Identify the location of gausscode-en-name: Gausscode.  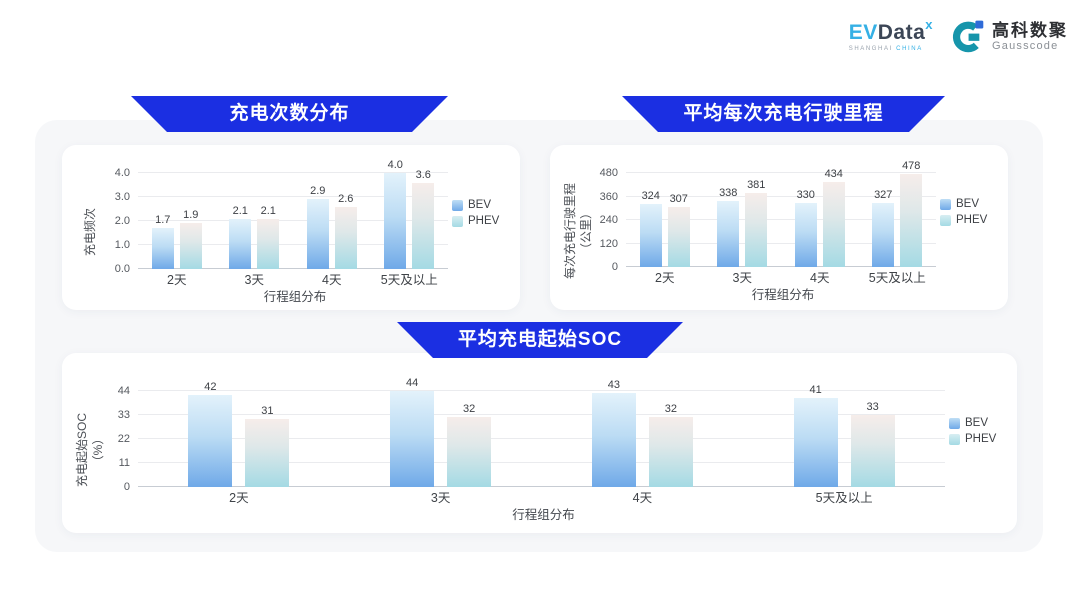
(1025, 46).